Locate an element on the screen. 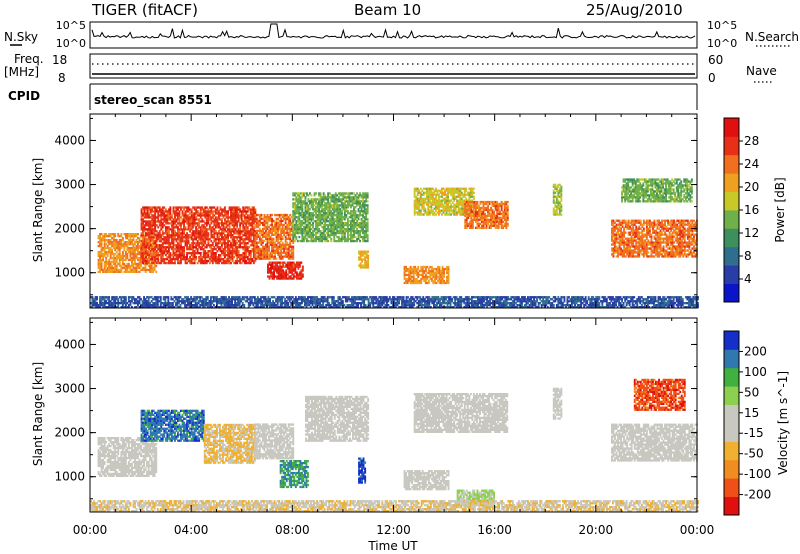  cpid-panel: CPID stereo_scan 8551 is located at coordinates (353, 96).